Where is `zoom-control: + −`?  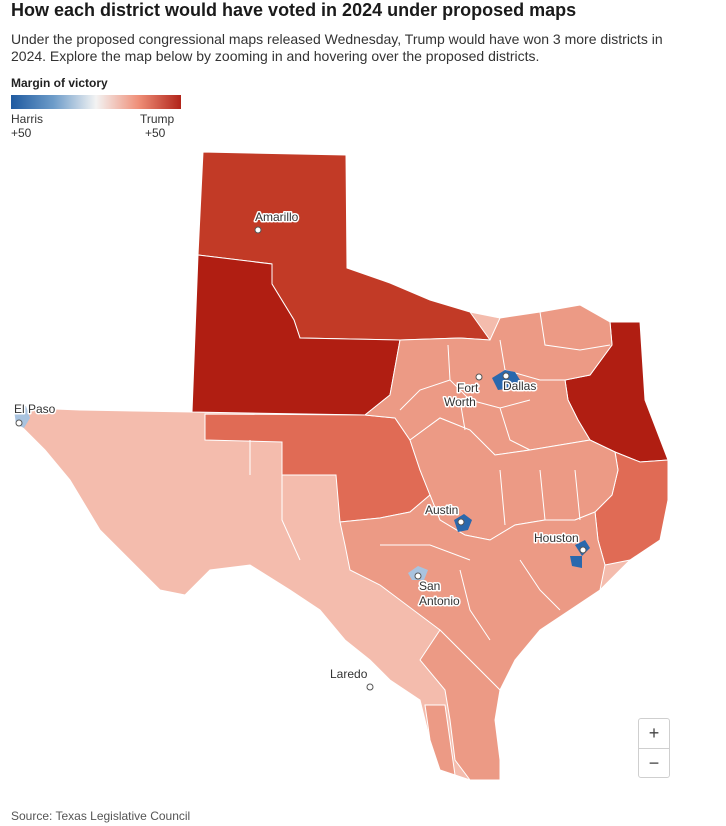 zoom-control: + − is located at coordinates (654, 748).